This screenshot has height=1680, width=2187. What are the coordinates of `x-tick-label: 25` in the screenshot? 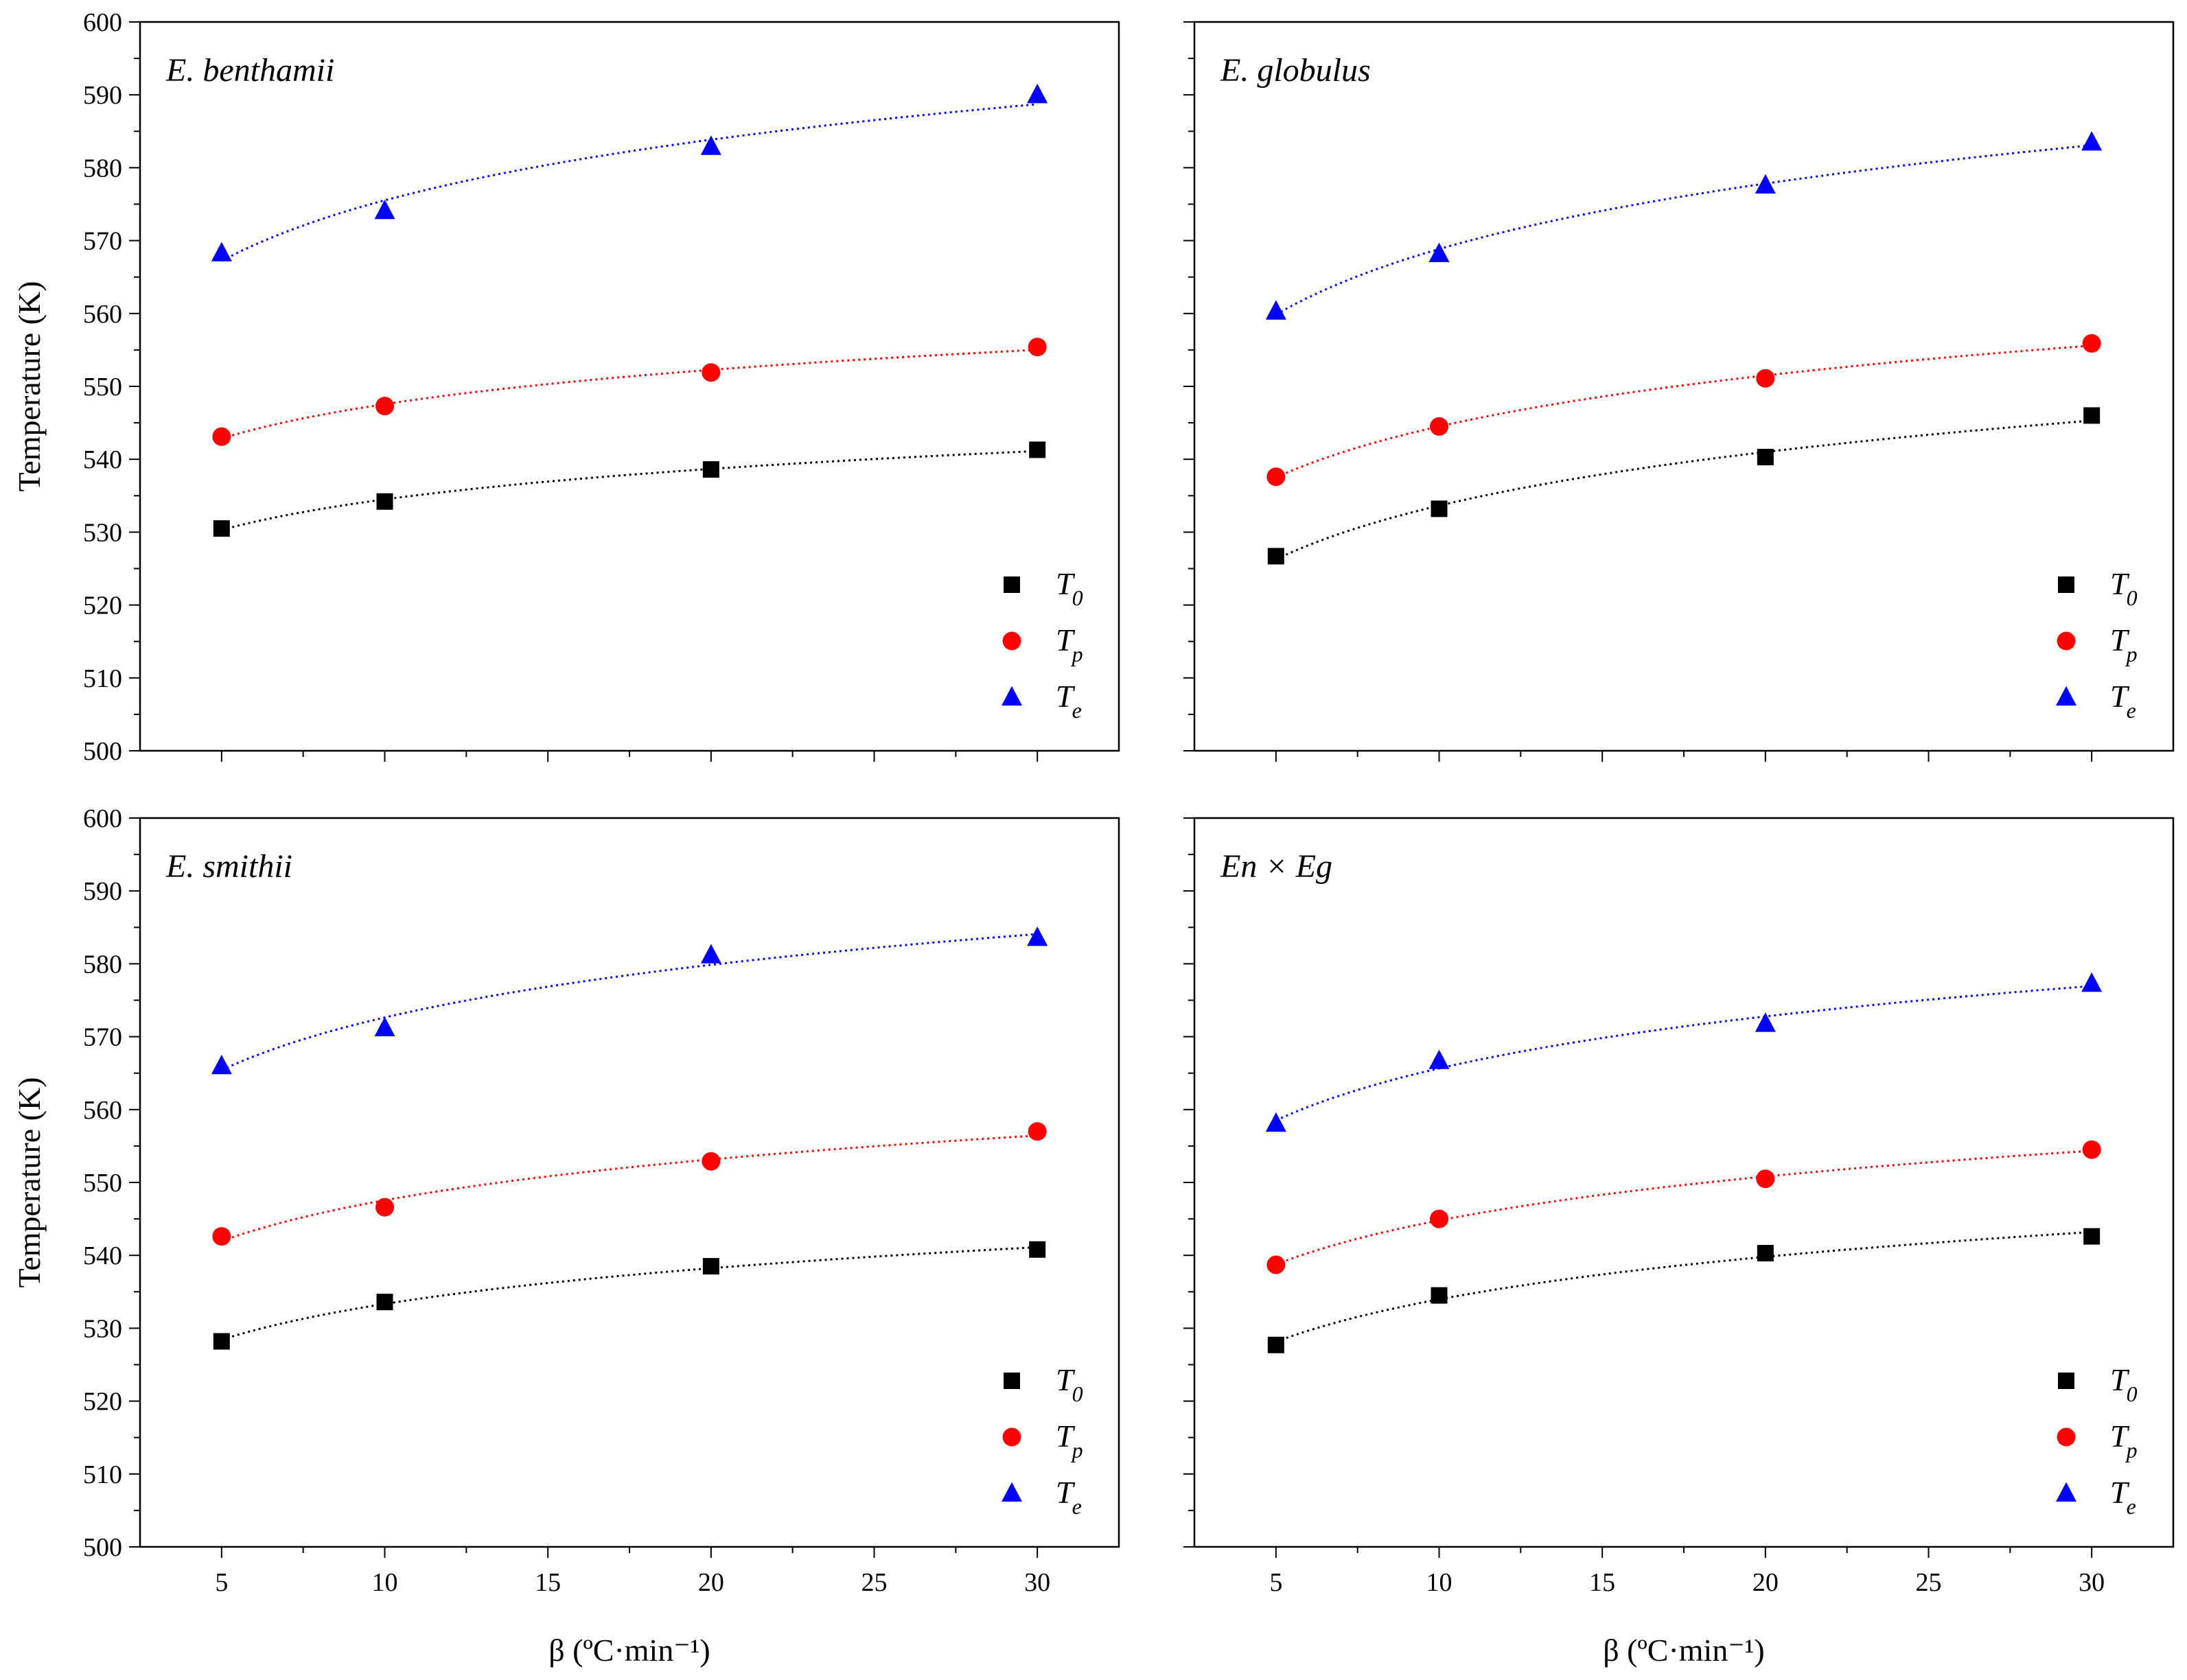 It's located at (1929, 1582).